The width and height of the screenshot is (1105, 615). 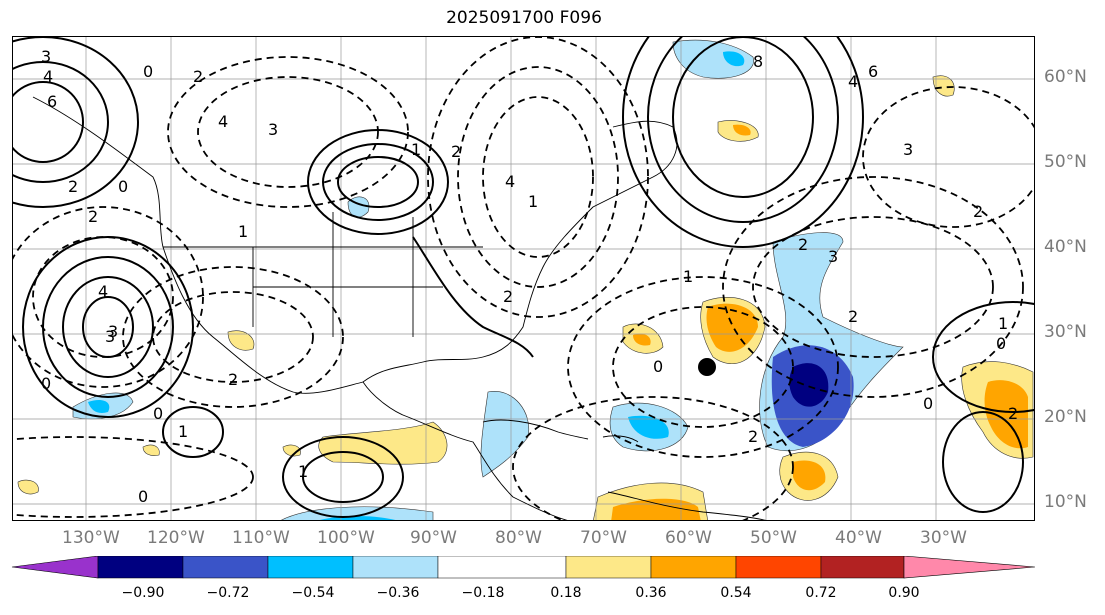 What do you see at coordinates (383, 443) in the screenshot?
I see `anomaly-yellow-gulf` at bounding box center [383, 443].